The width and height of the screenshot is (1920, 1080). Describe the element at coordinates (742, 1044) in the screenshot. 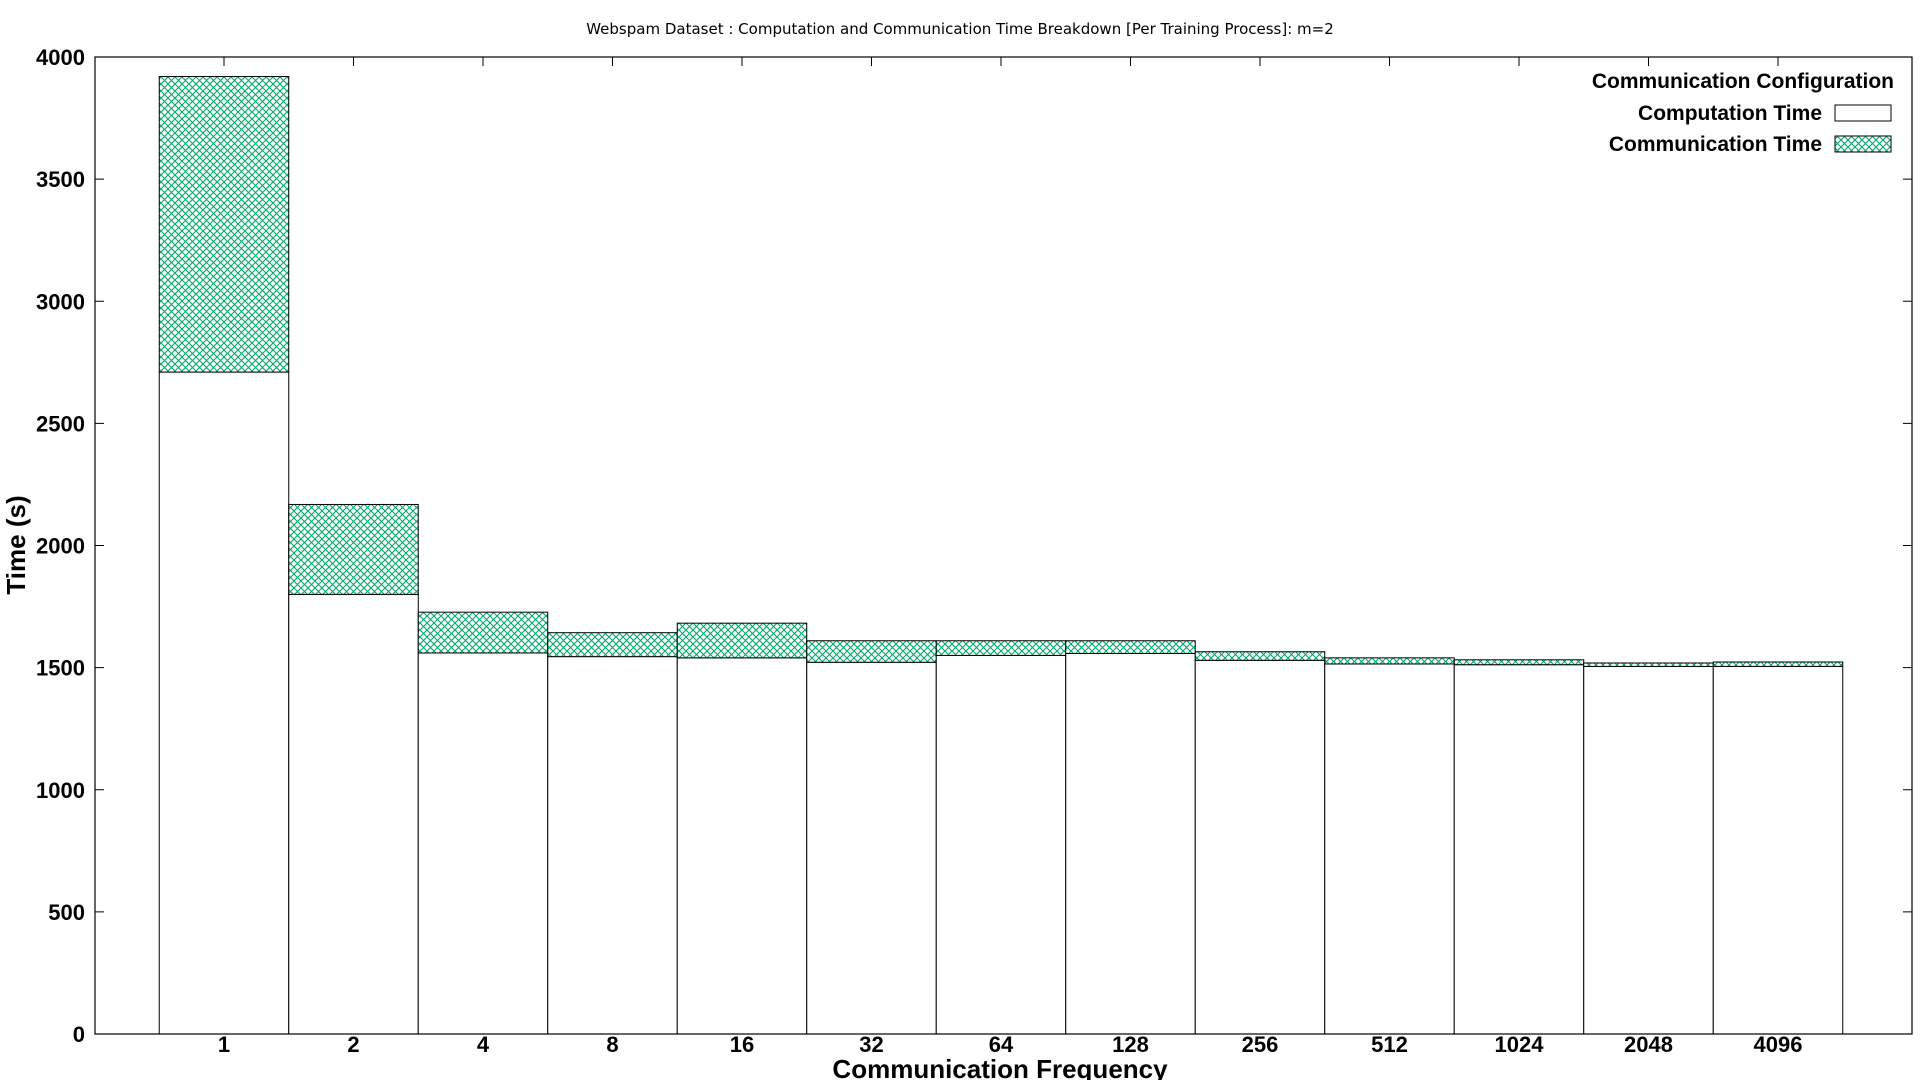

I see `x-tick-label: 16` at that location.